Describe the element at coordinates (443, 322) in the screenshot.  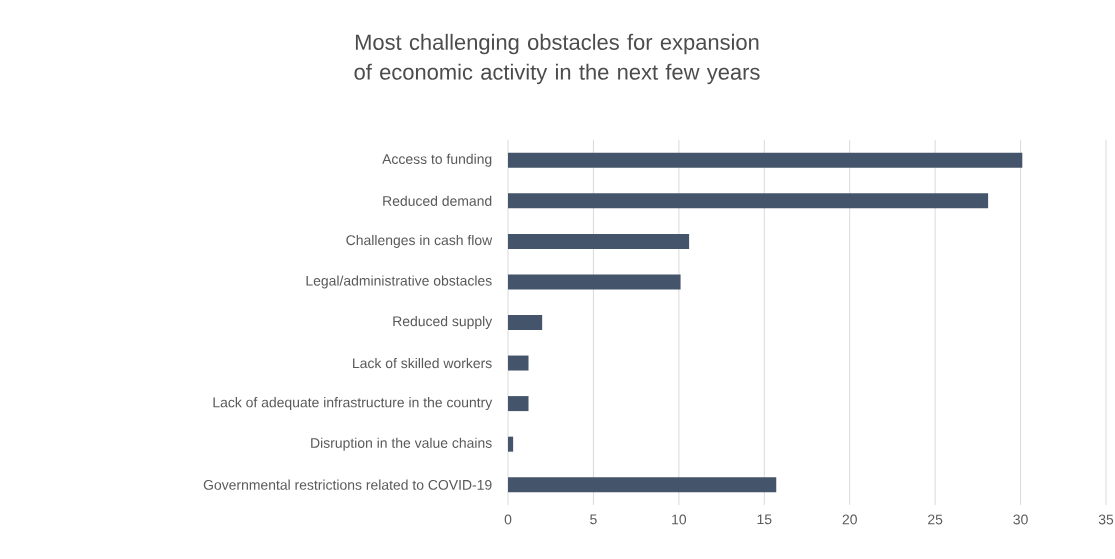
I see `y-tick-label: Reduced supply` at that location.